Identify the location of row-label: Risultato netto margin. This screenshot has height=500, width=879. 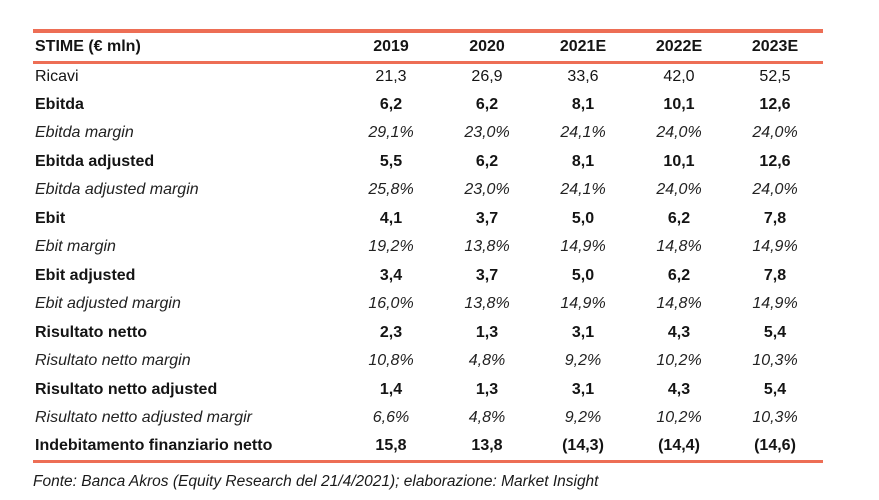
(113, 361).